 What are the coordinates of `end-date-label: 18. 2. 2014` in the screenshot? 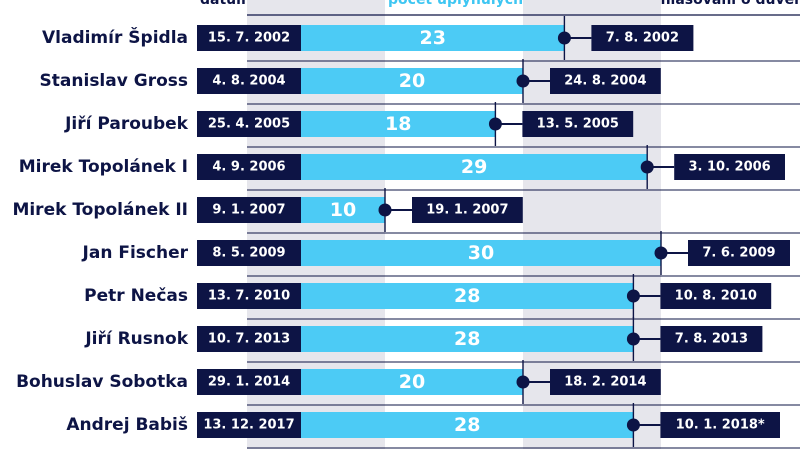 It's located at (605, 382).